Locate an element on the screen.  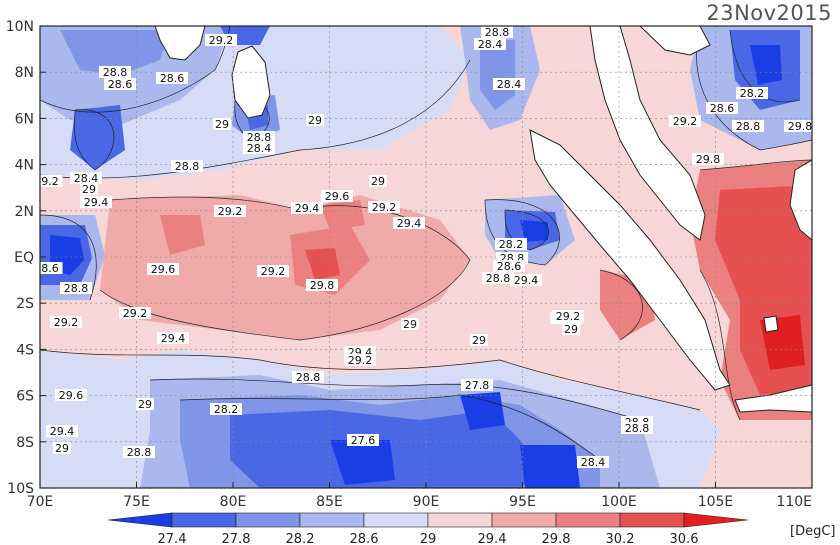
colorbar: 27.4 27.8 28.2 28.6 29 29.4 29.8 30.2 30.6 is located at coordinates (428, 528).